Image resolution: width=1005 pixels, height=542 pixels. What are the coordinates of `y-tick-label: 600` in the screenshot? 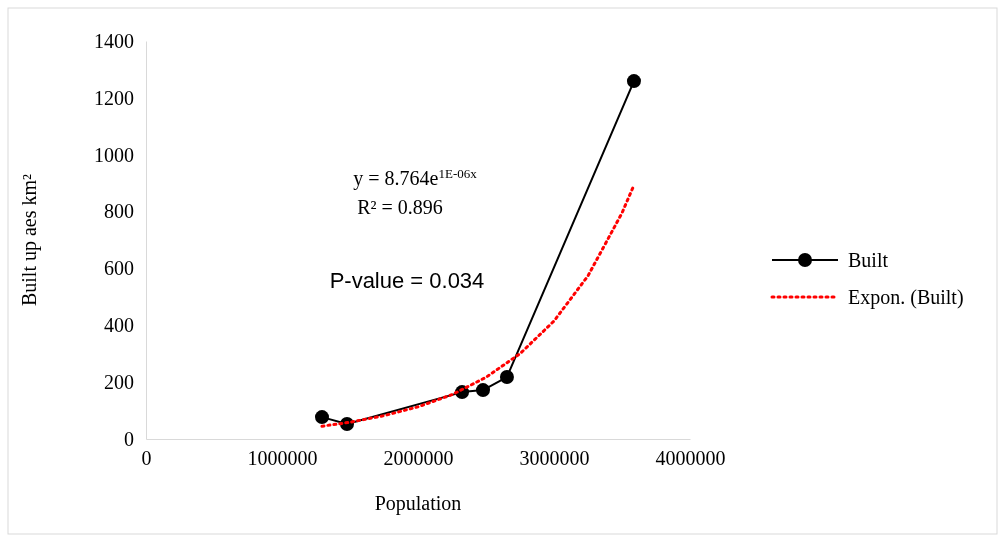 It's located at (119, 268).